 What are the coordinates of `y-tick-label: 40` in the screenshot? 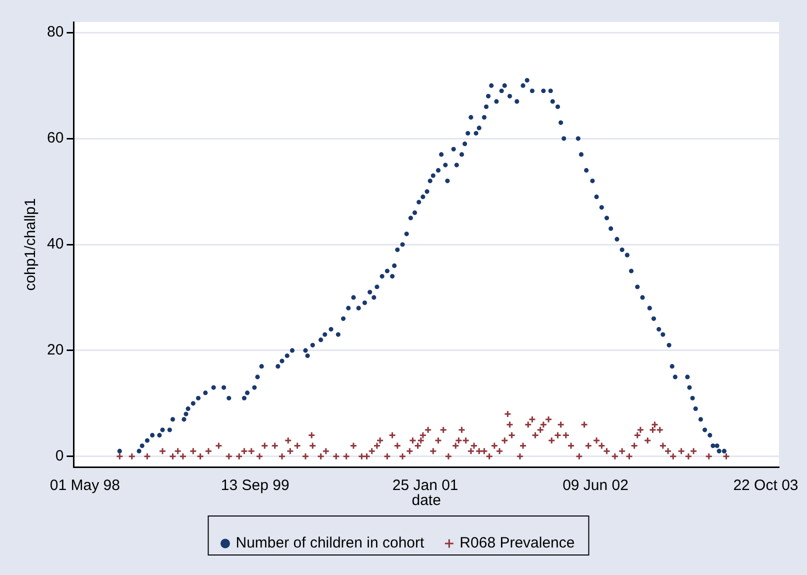 It's located at (55, 244).